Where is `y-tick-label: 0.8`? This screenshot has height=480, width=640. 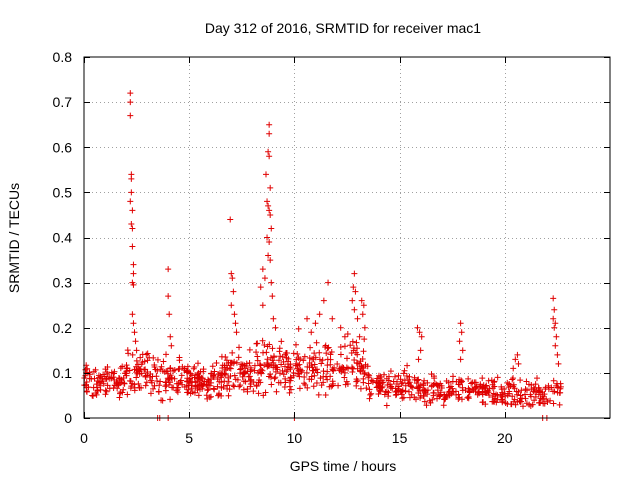
y-tick-label: 0.8 is located at coordinates (63, 57).